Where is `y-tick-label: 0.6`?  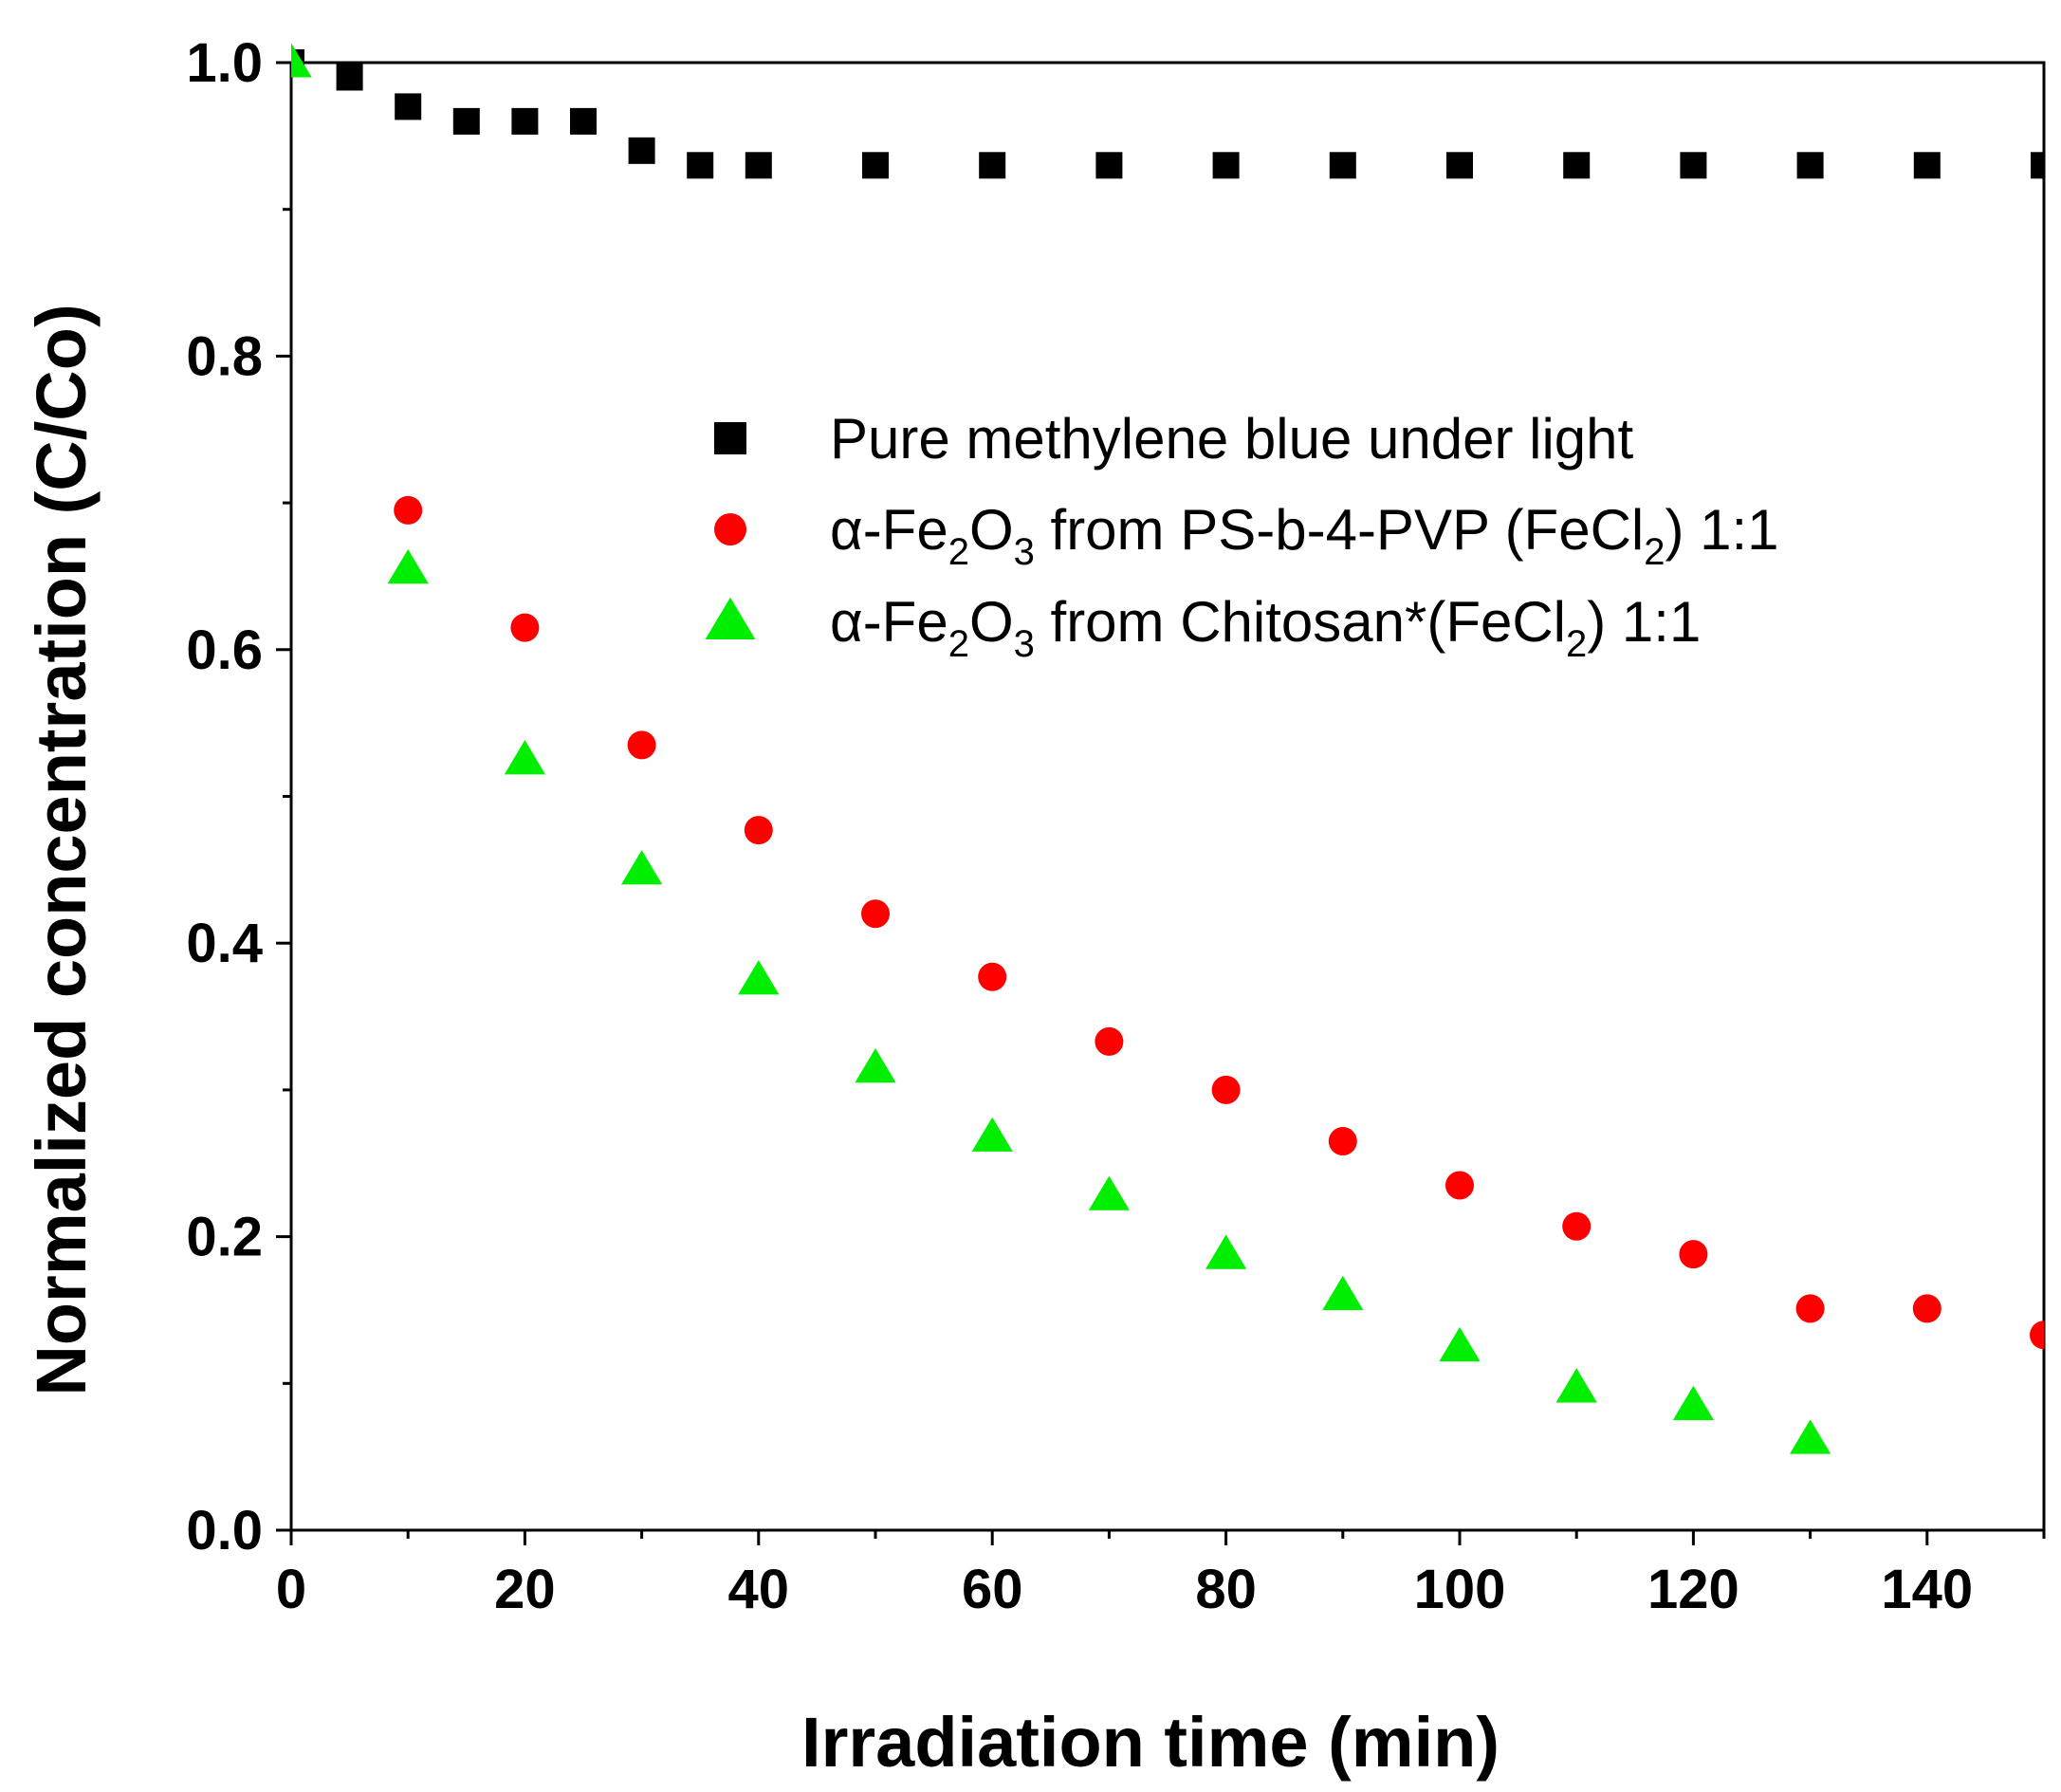 y-tick-label: 0.6 is located at coordinates (225, 650).